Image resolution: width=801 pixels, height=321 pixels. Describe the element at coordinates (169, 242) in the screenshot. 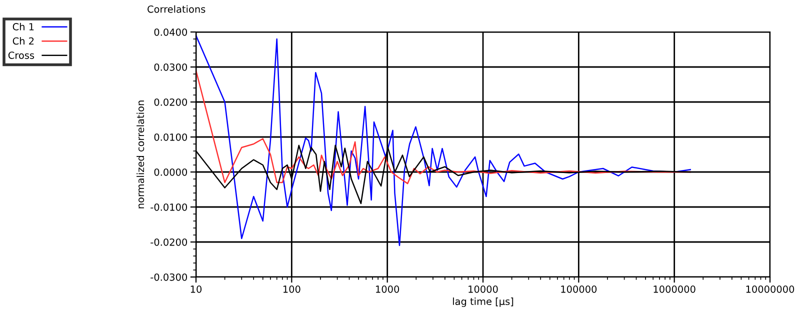

I see `y-tick-label: -0.0200` at that location.